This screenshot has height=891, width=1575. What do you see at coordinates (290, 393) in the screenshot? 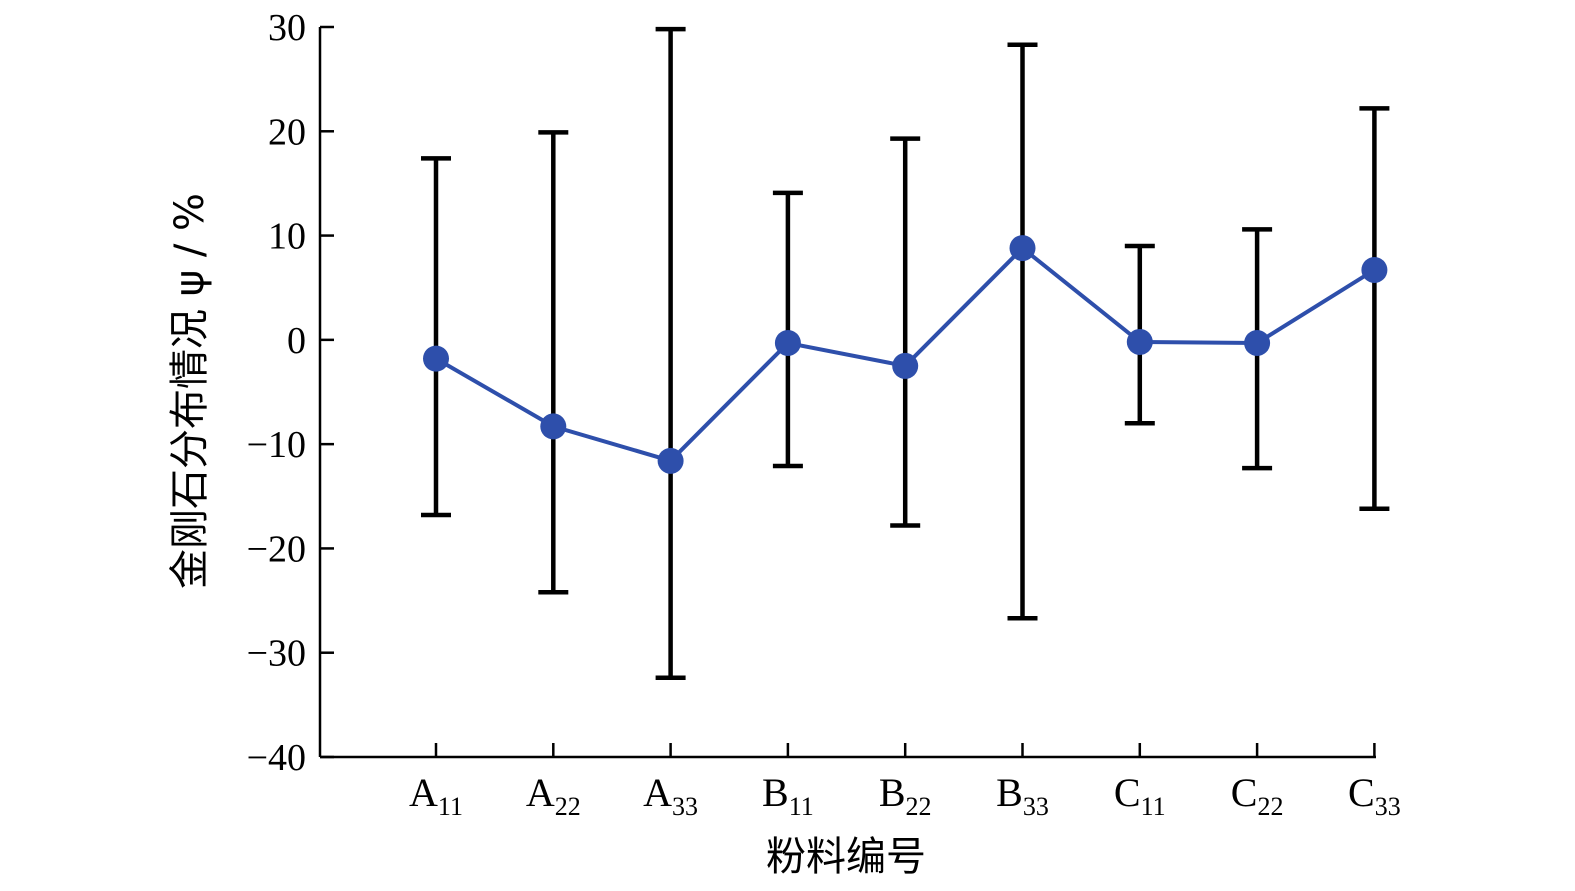
I see `y-ticks: 30 20 10 0 −10 −20 −30 −40` at bounding box center [290, 393].